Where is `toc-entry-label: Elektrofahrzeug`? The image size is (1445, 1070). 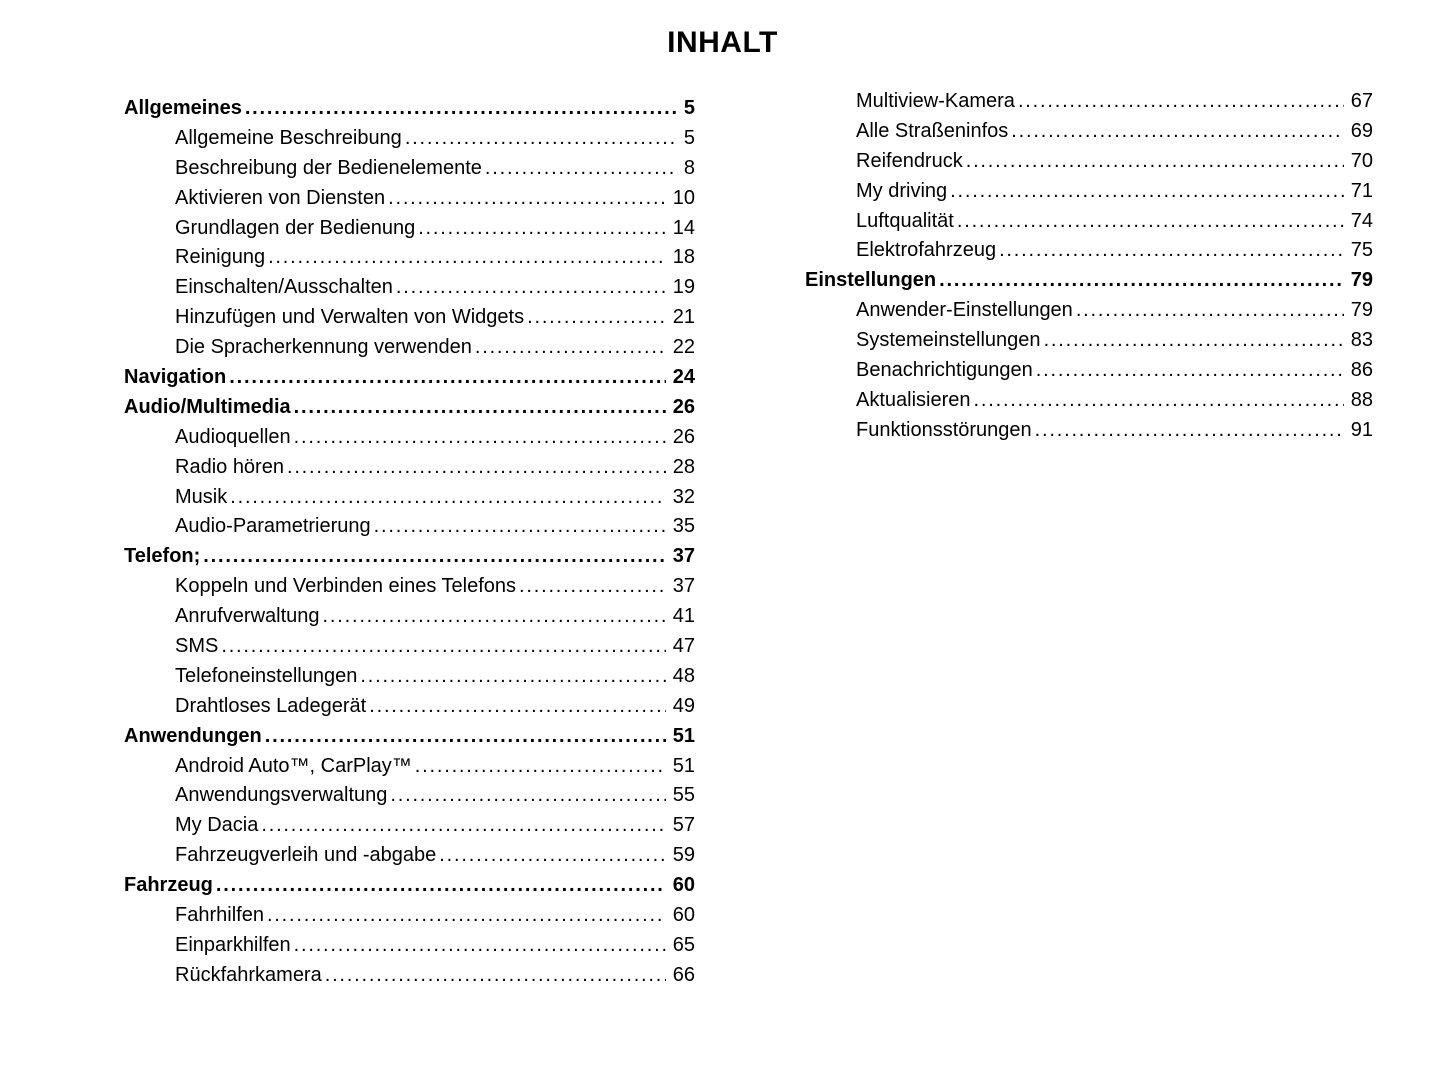 toc-entry-label: Elektrofahrzeug is located at coordinates (926, 250).